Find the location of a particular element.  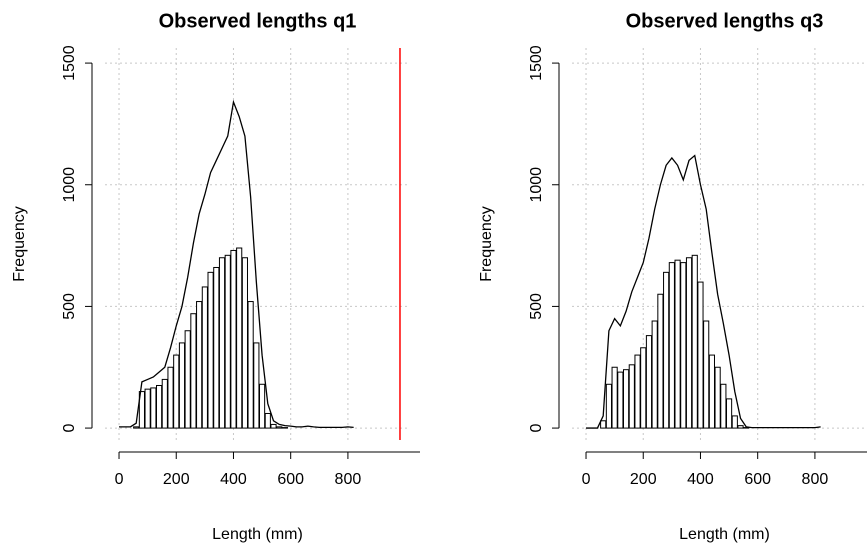

line is located at coordinates (703, 291).